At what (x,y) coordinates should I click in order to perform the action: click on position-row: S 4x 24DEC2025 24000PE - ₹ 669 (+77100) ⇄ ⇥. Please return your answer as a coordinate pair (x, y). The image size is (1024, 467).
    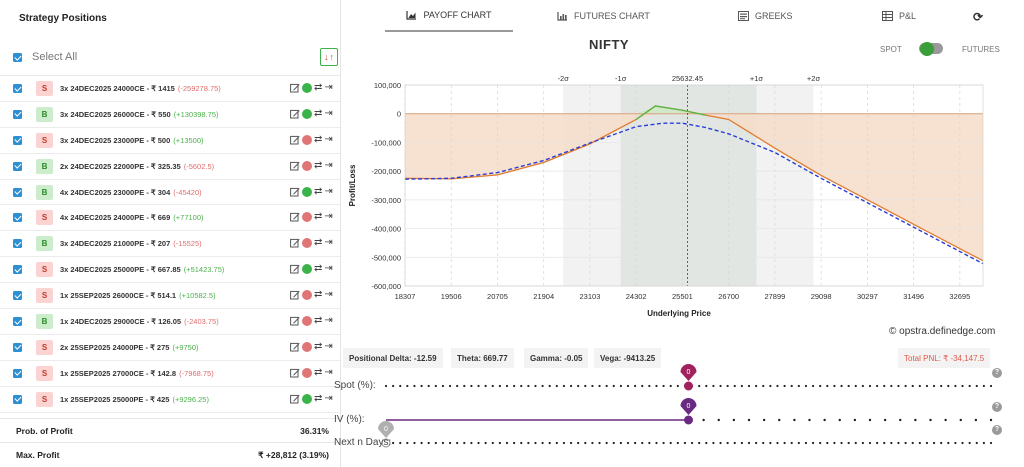
    Looking at the image, I should click on (170, 218).